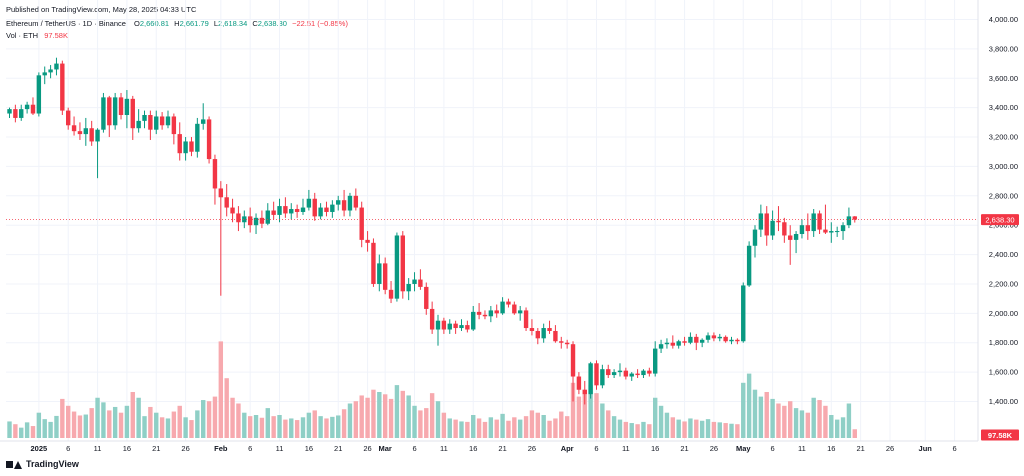 The height and width of the screenshot is (476, 1024). What do you see at coordinates (137, 23) in the screenshot?
I see `ohlc-open-label: O` at bounding box center [137, 23].